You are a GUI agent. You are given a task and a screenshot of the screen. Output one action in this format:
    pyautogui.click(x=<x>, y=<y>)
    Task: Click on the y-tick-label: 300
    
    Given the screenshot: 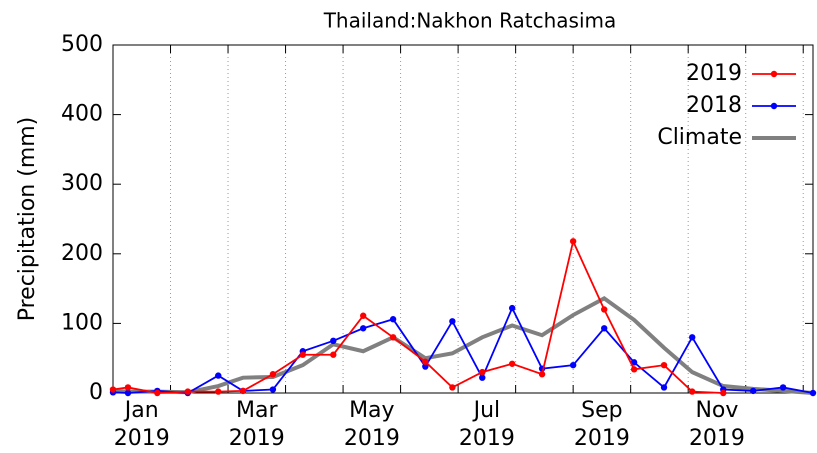 What is the action you would take?
    pyautogui.click(x=82, y=183)
    